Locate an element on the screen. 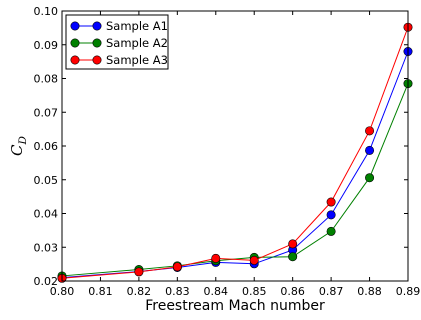  y-tick-label: 0.02 is located at coordinates (46, 281).